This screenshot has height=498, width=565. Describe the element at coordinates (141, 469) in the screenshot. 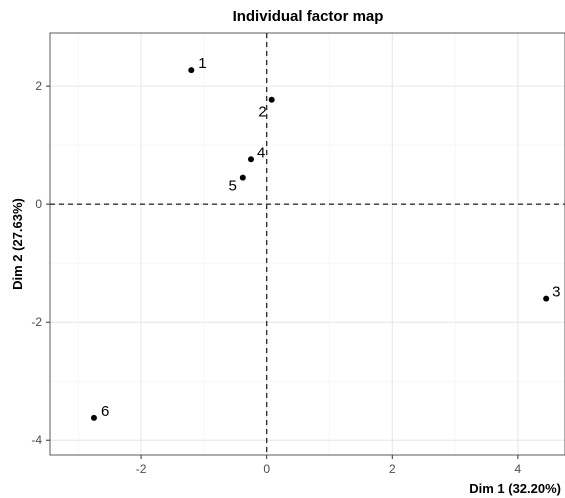

I see `x-tick-label: -2` at that location.